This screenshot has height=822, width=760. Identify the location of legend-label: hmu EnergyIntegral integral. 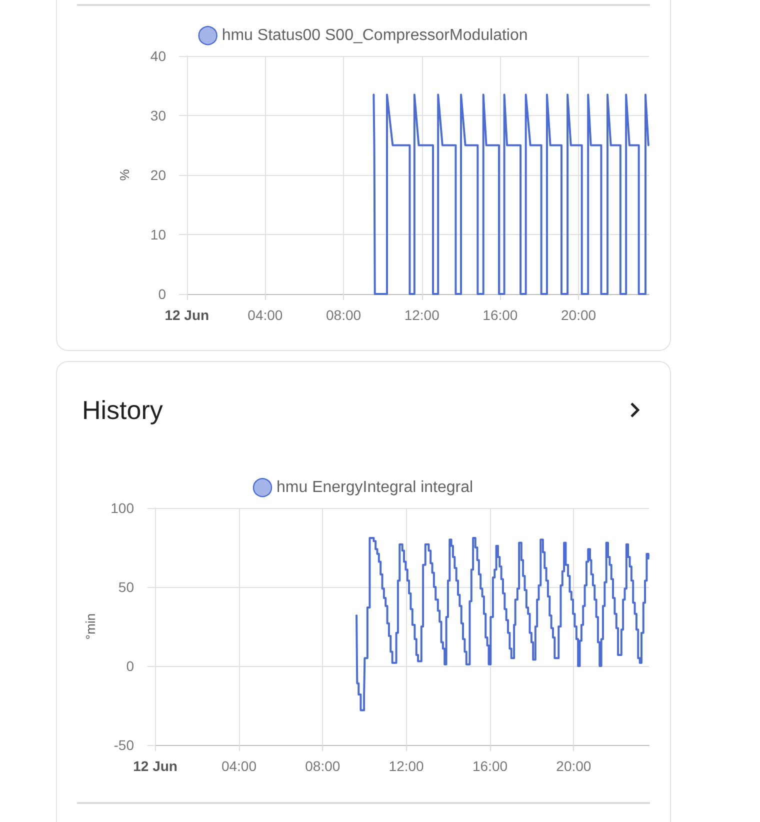
(375, 487).